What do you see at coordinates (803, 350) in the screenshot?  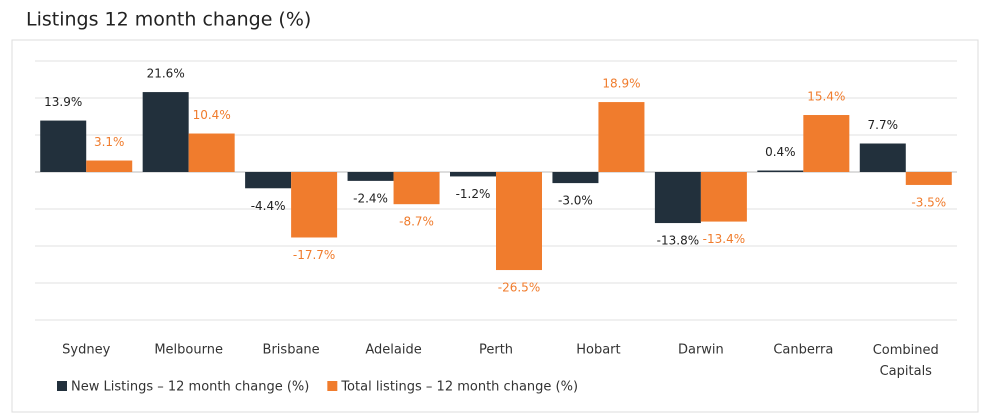 I see `x-tick-label: Canberra` at bounding box center [803, 350].